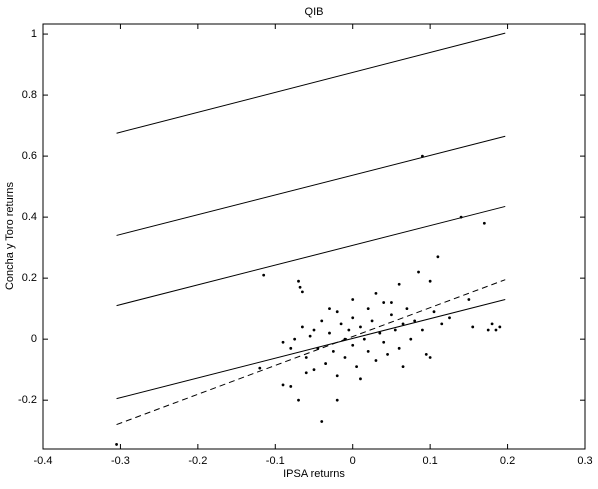  Describe the element at coordinates (10, 235) in the screenshot. I see `y-axis-label: Concha y Toro returns` at that location.